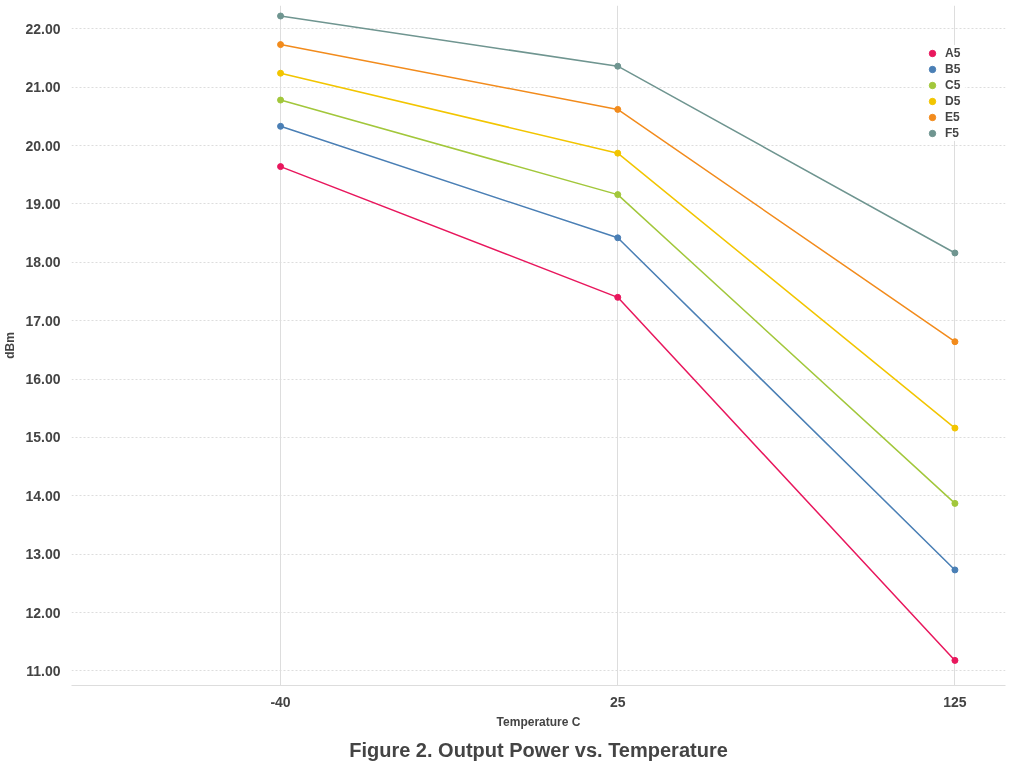 Image resolution: width=1023 pixels, height=771 pixels. Describe the element at coordinates (43, 612) in the screenshot. I see `y-tick-label: 12.00` at that location.